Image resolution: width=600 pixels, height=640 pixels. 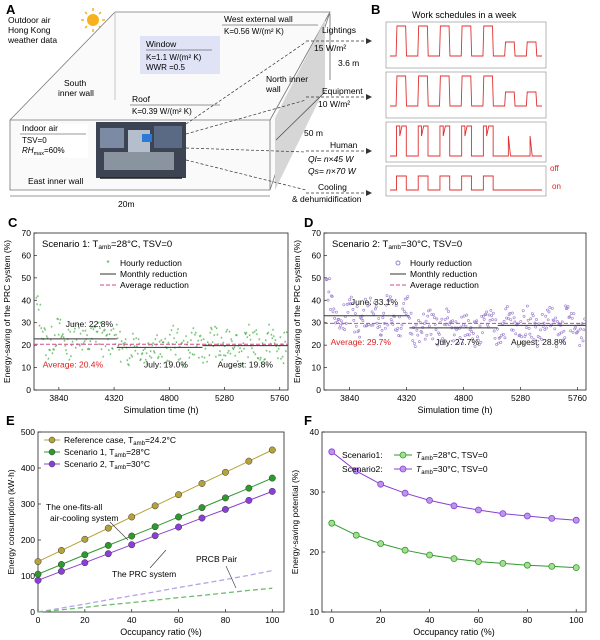 What do you see at coordinates (317, 255) in the screenshot?
I see `y-tick-label: 60` at bounding box center [317, 255].